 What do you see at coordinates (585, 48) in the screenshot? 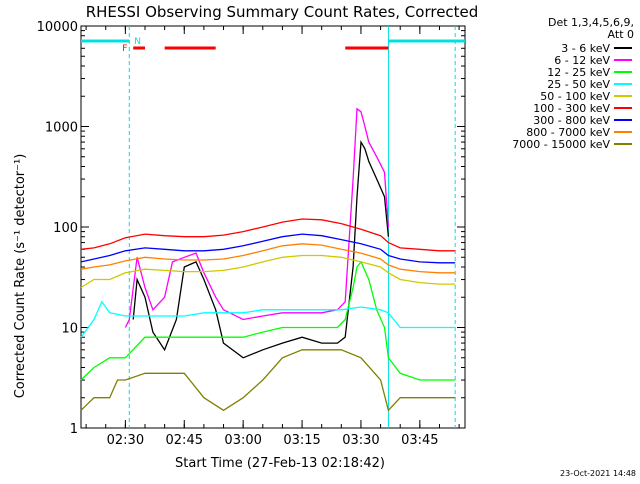
I see `legend-label: 3 - 6 keV` at bounding box center [585, 48].